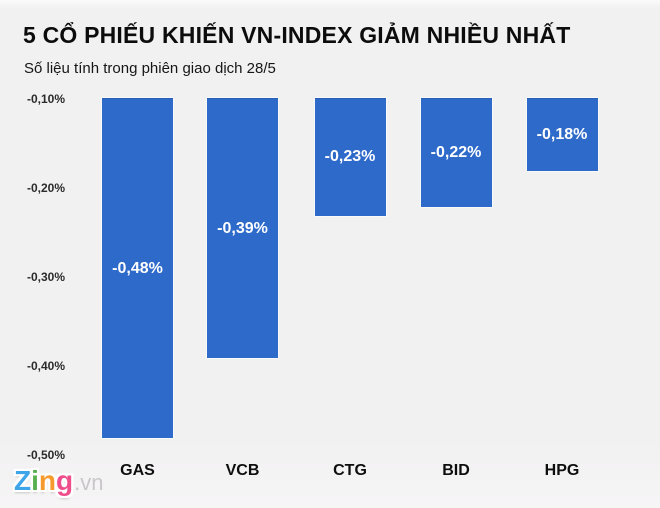 The height and width of the screenshot is (508, 660). Describe the element at coordinates (65, 480) in the screenshot. I see `zing-logo-letter: g` at that location.